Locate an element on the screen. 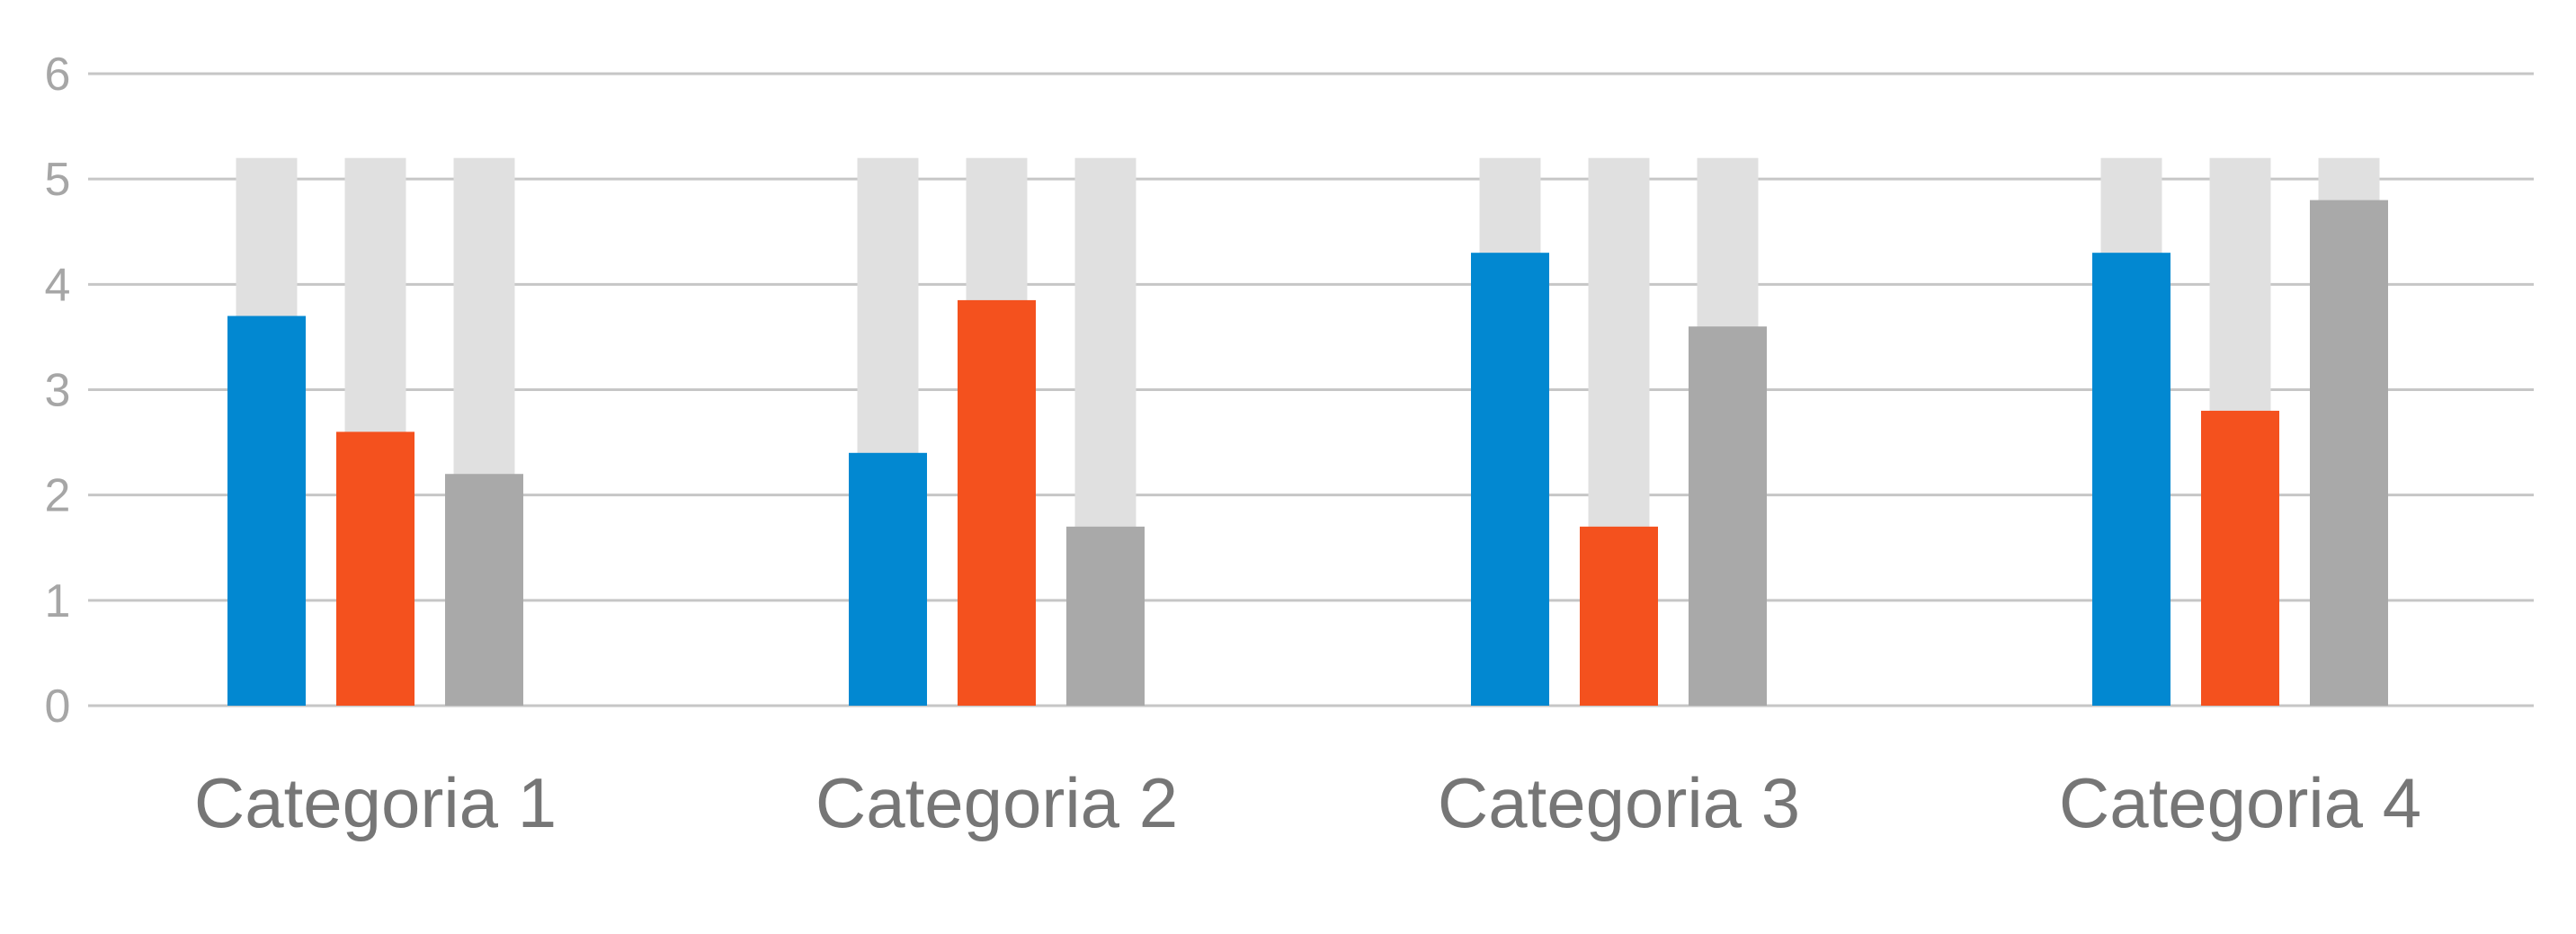 This screenshot has width=2576, height=934. y-tick-label: 6 is located at coordinates (58, 75).